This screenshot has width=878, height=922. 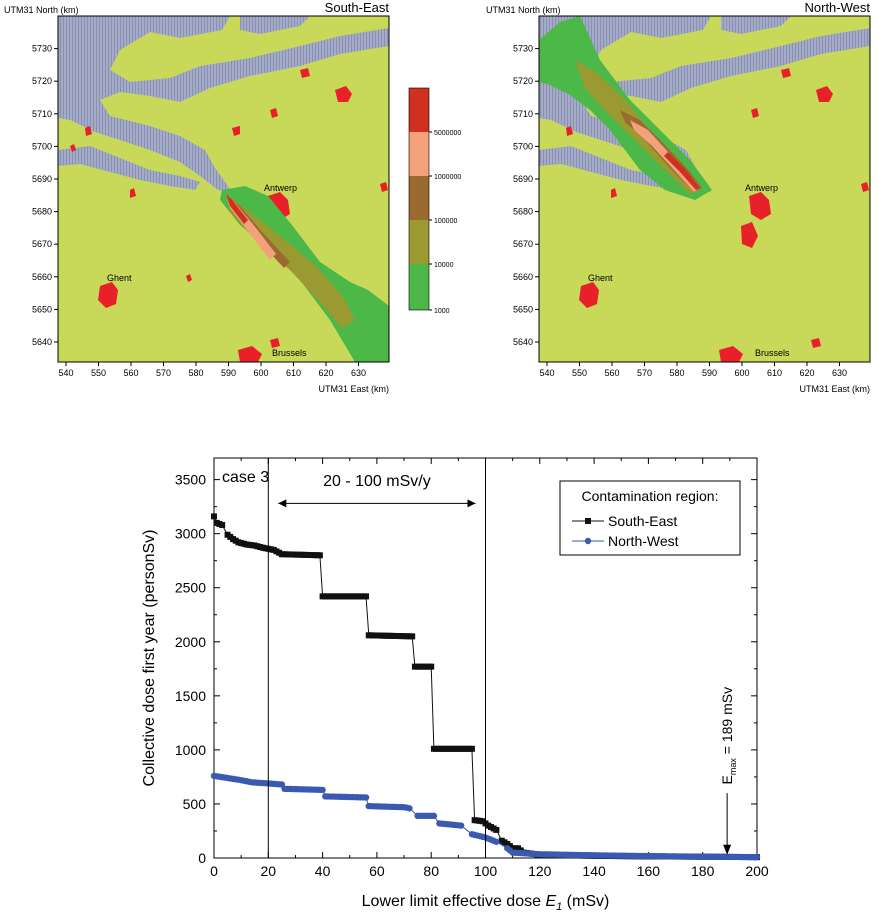 I want to click on map-y-tick-label: 5720, so click(x=523, y=81).